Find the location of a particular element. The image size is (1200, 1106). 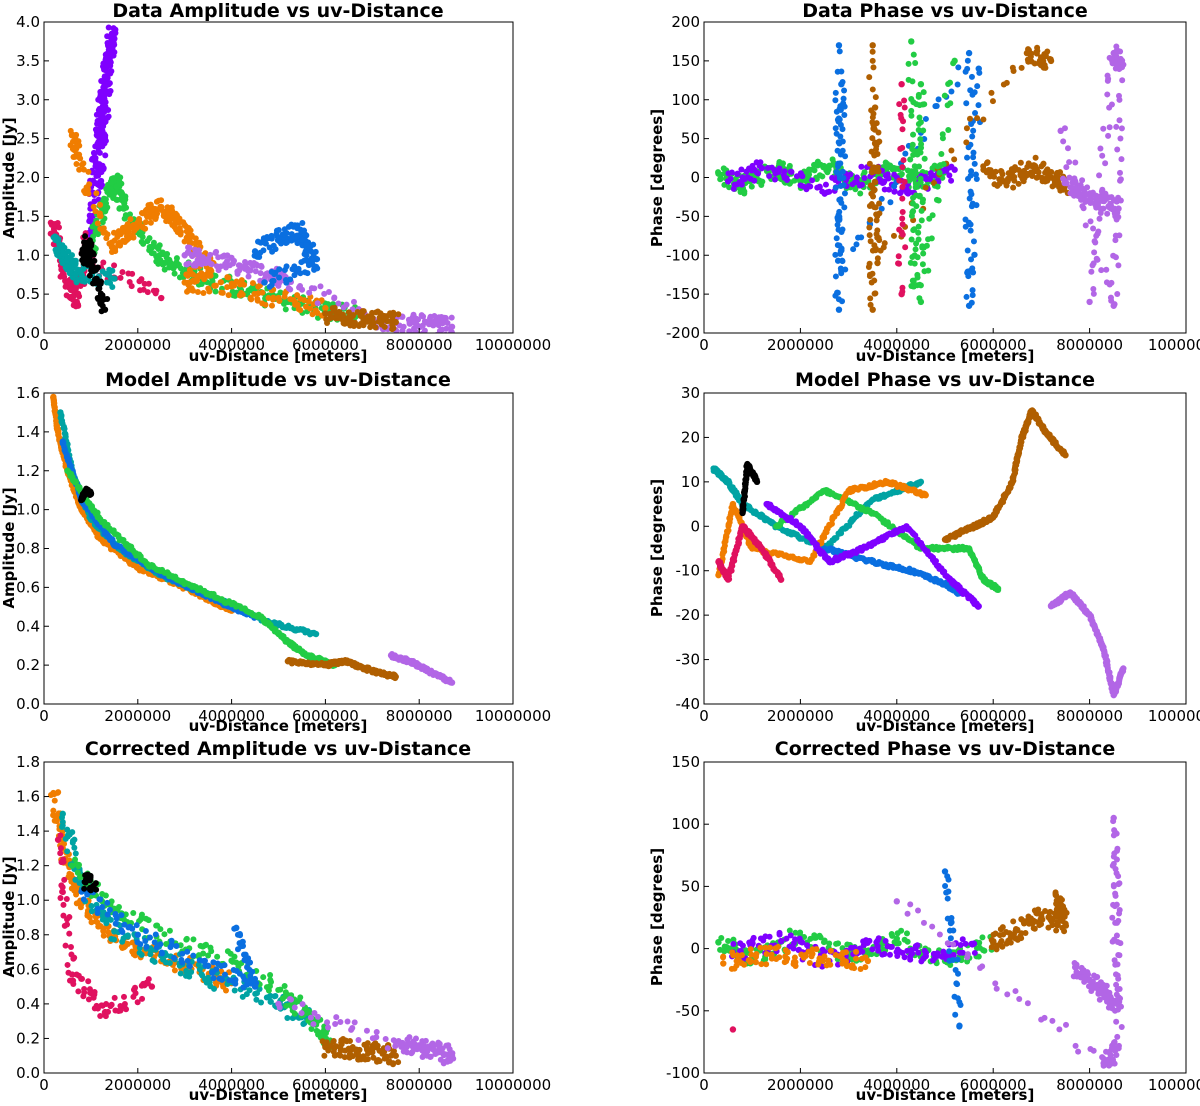

panel-title: Model Amplitude vs uv-Distance is located at coordinates (278, 380).